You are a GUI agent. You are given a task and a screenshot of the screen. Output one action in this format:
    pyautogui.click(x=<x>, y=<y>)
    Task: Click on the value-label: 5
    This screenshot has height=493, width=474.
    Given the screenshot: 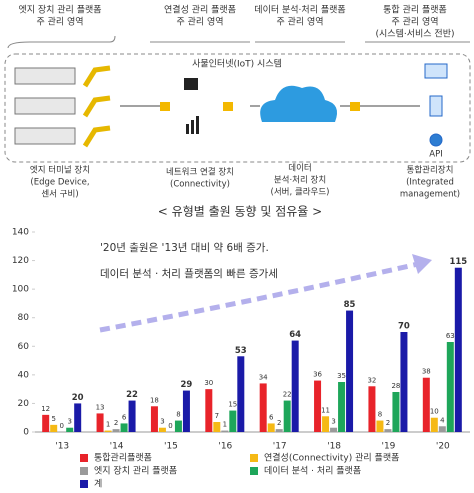 What is the action you would take?
    pyautogui.click(x=53, y=419)
    